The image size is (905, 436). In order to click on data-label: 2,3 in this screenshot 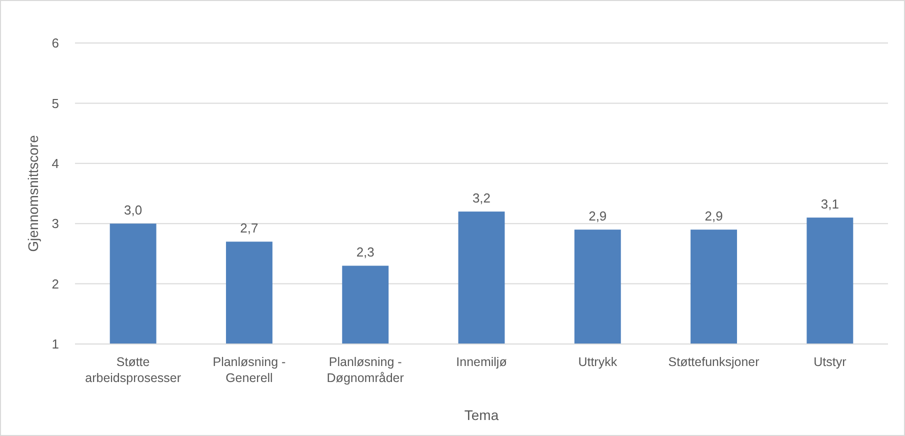, I will do `click(365, 252)`.